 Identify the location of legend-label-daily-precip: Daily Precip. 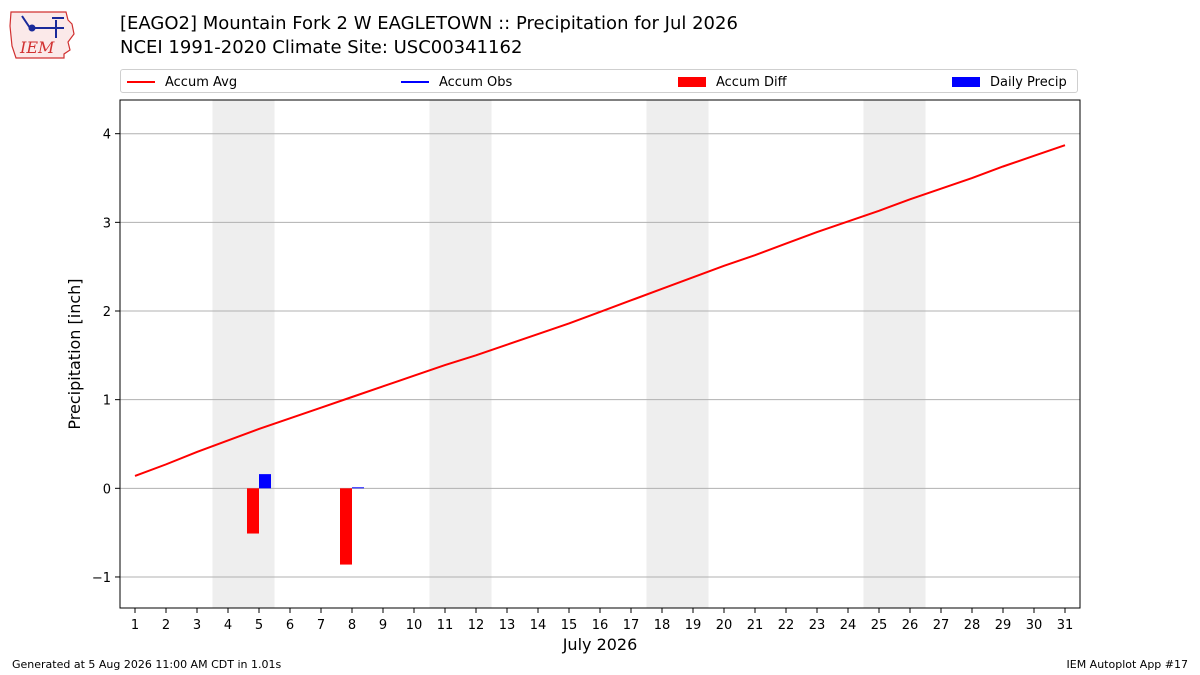
(1028, 82).